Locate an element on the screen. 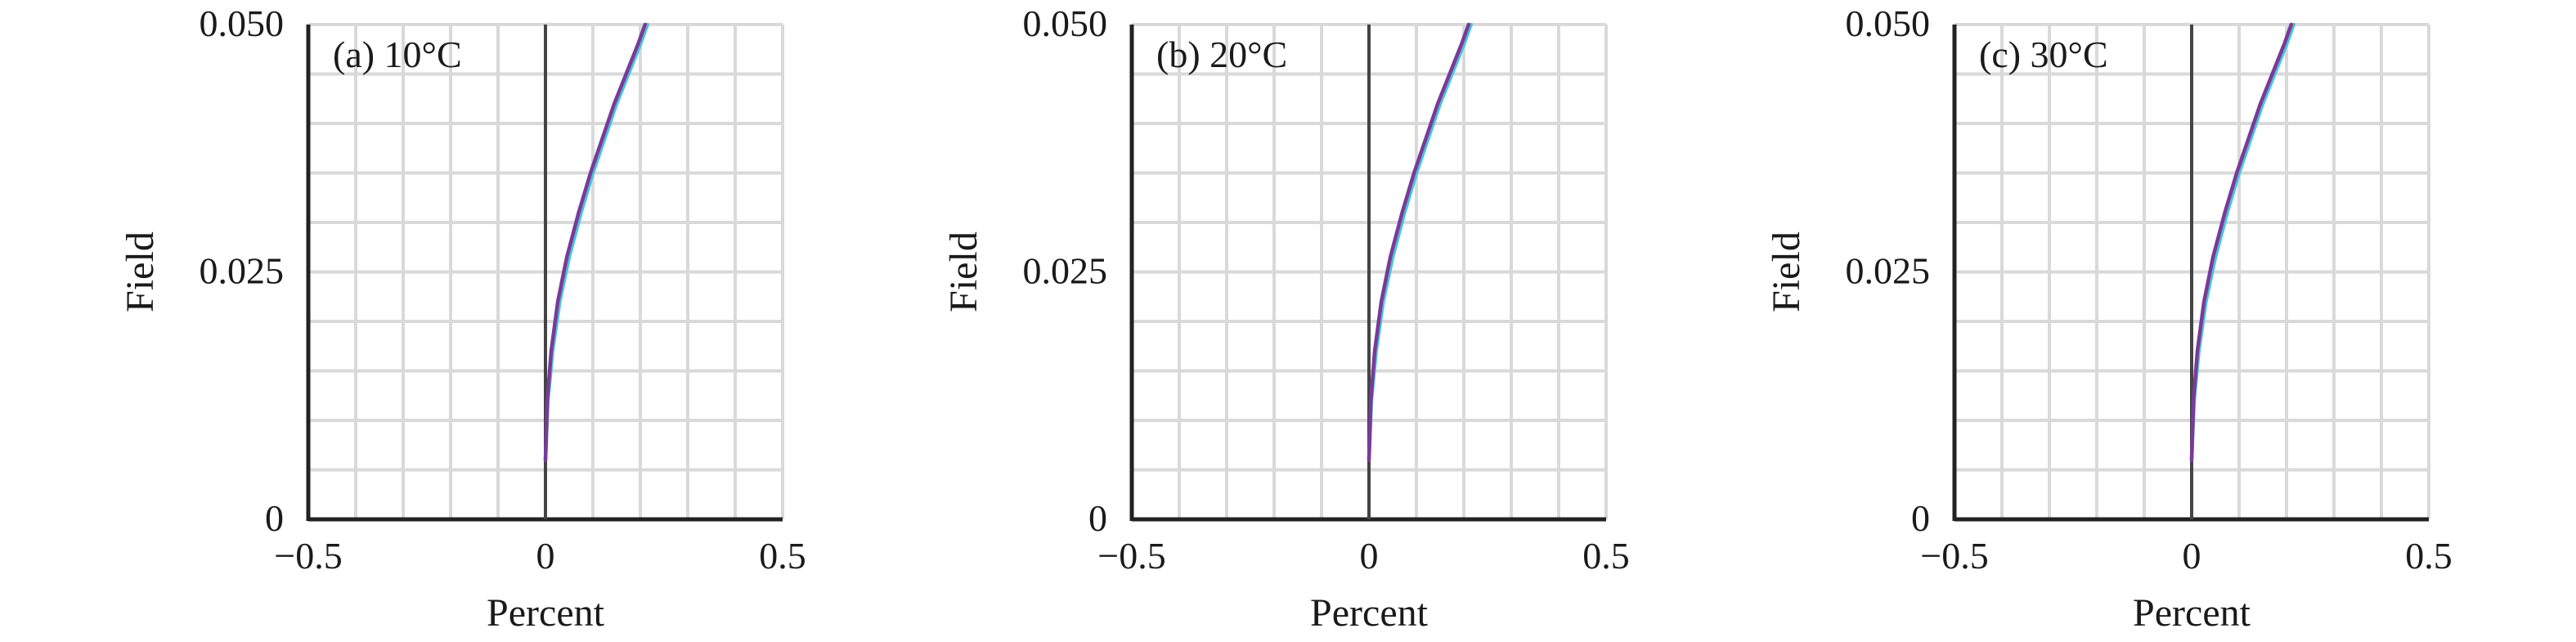 The width and height of the screenshot is (2576, 642). panel-label: (c) 30°C is located at coordinates (2043, 55).